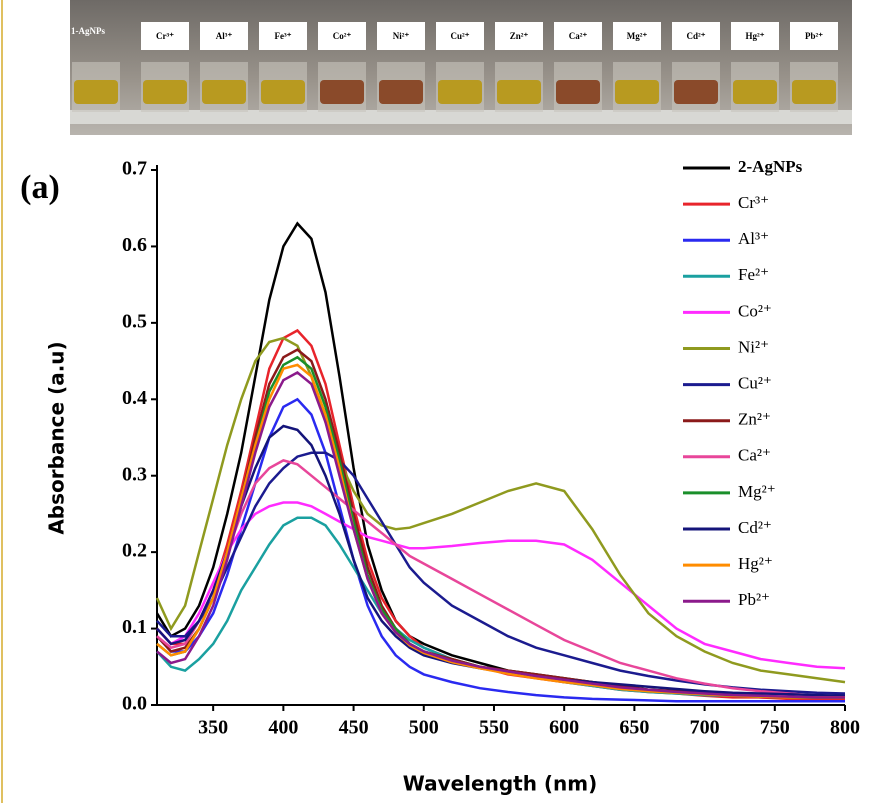  What do you see at coordinates (424, 728) in the screenshot?
I see `x-tick-label: 500` at bounding box center [424, 728].